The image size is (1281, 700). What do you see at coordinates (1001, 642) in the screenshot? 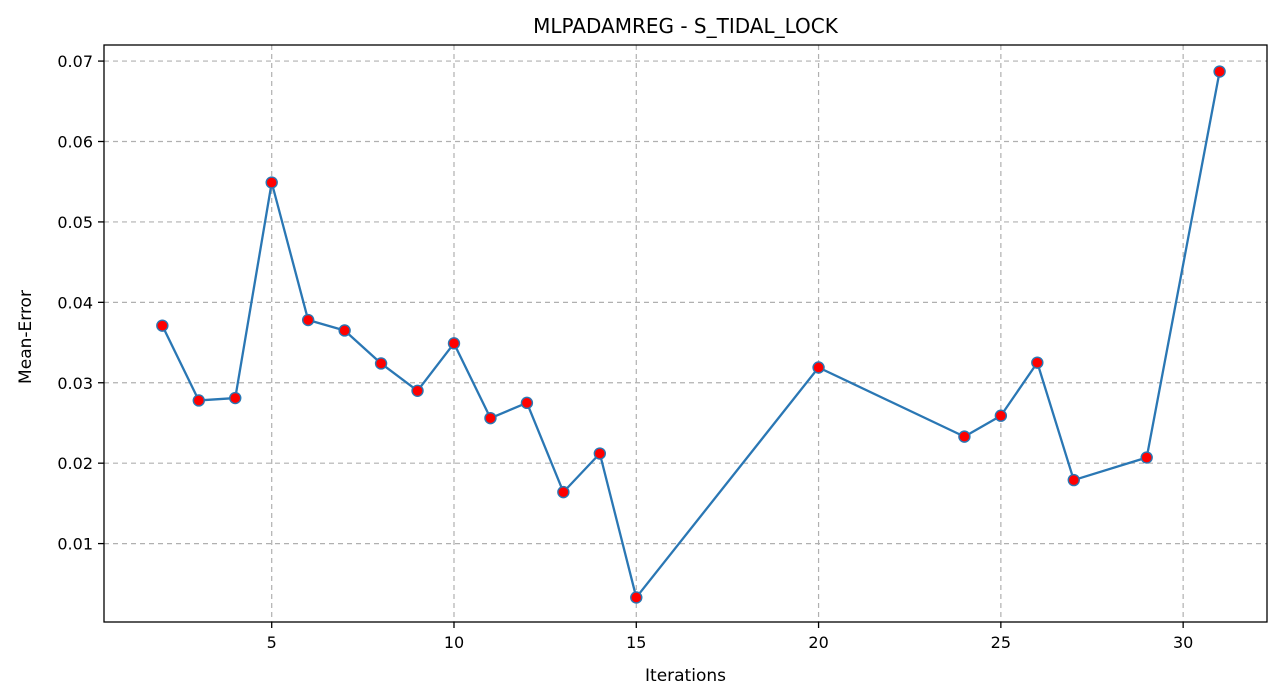
I see `x-tick-label: 25` at bounding box center [1001, 642].